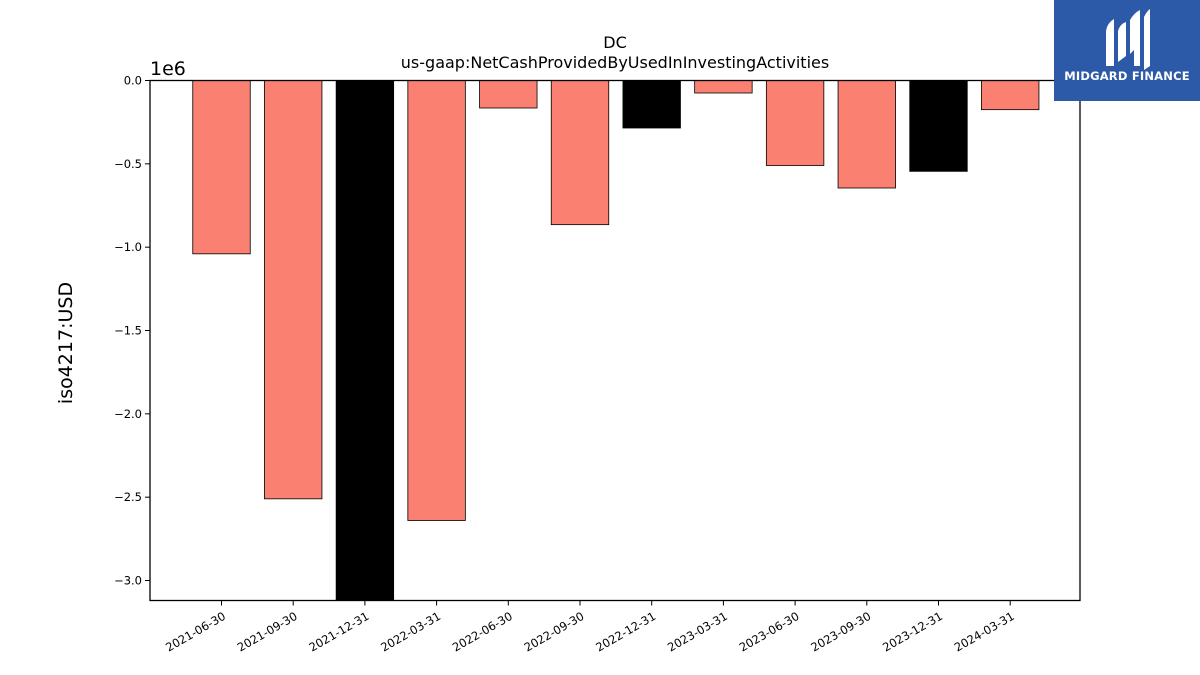 The image size is (1200, 675). I want to click on y-scale-label: 1e6, so click(168, 69).